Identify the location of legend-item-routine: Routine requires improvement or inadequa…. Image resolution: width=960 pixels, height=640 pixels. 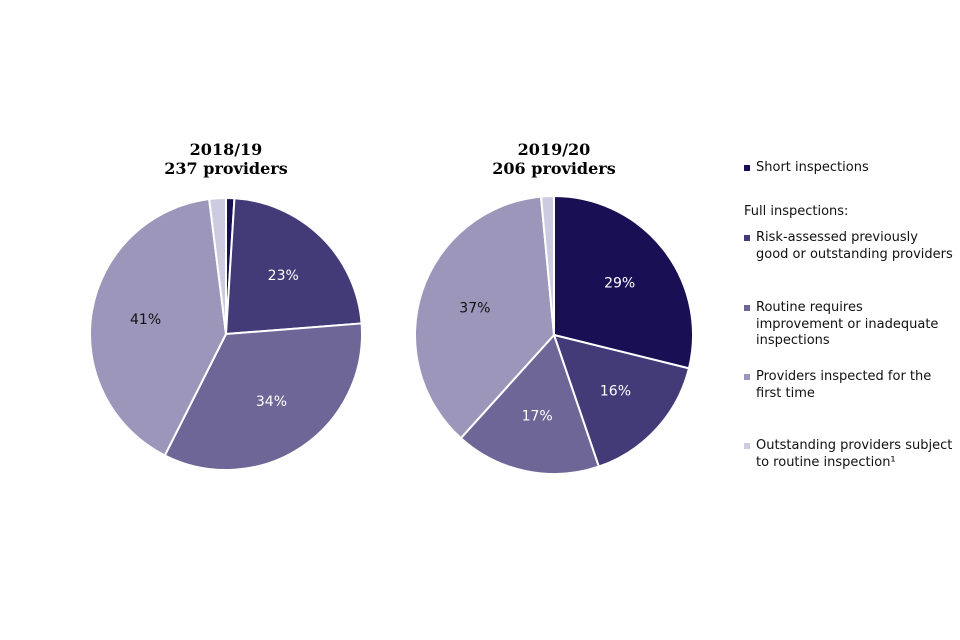
(849, 325).